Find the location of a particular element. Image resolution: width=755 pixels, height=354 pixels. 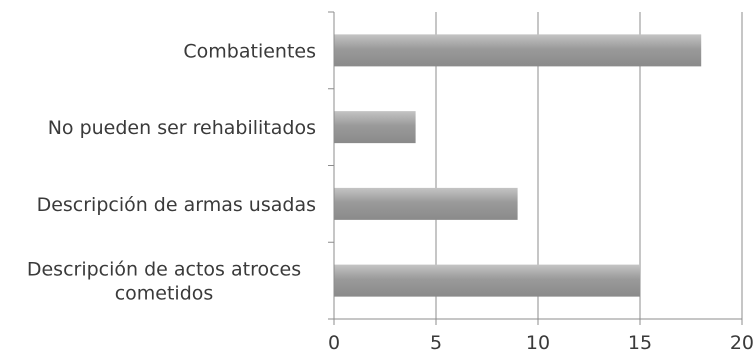

x-tick-label-5: 5 is located at coordinates (436, 343).